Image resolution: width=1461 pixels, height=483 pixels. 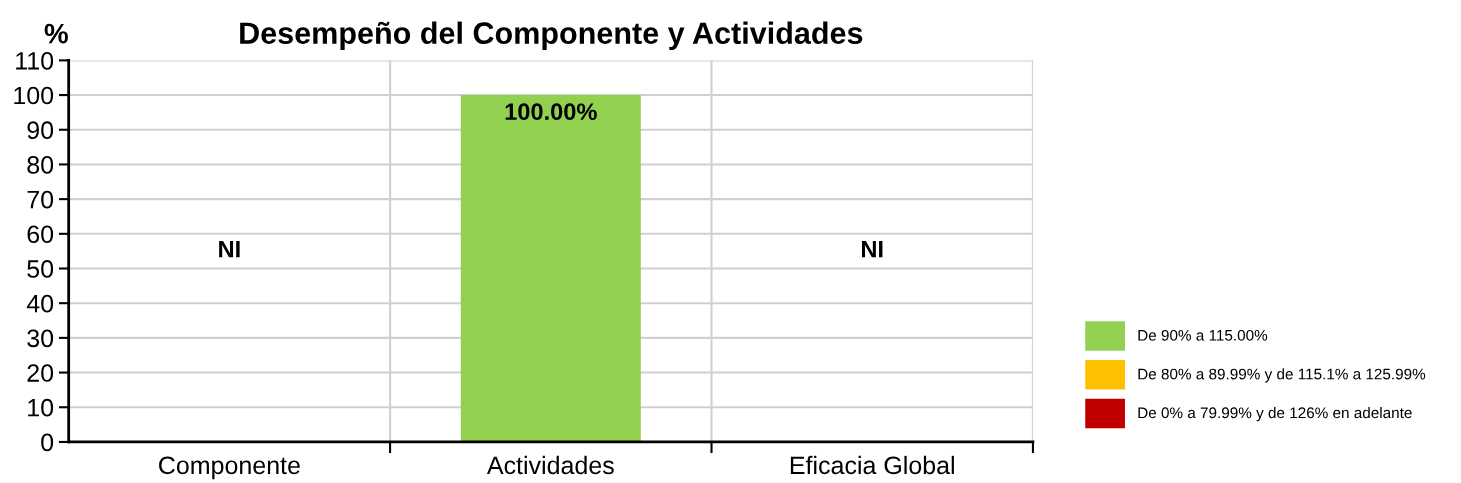 I want to click on y-tick-label: 100, so click(x=34, y=95).